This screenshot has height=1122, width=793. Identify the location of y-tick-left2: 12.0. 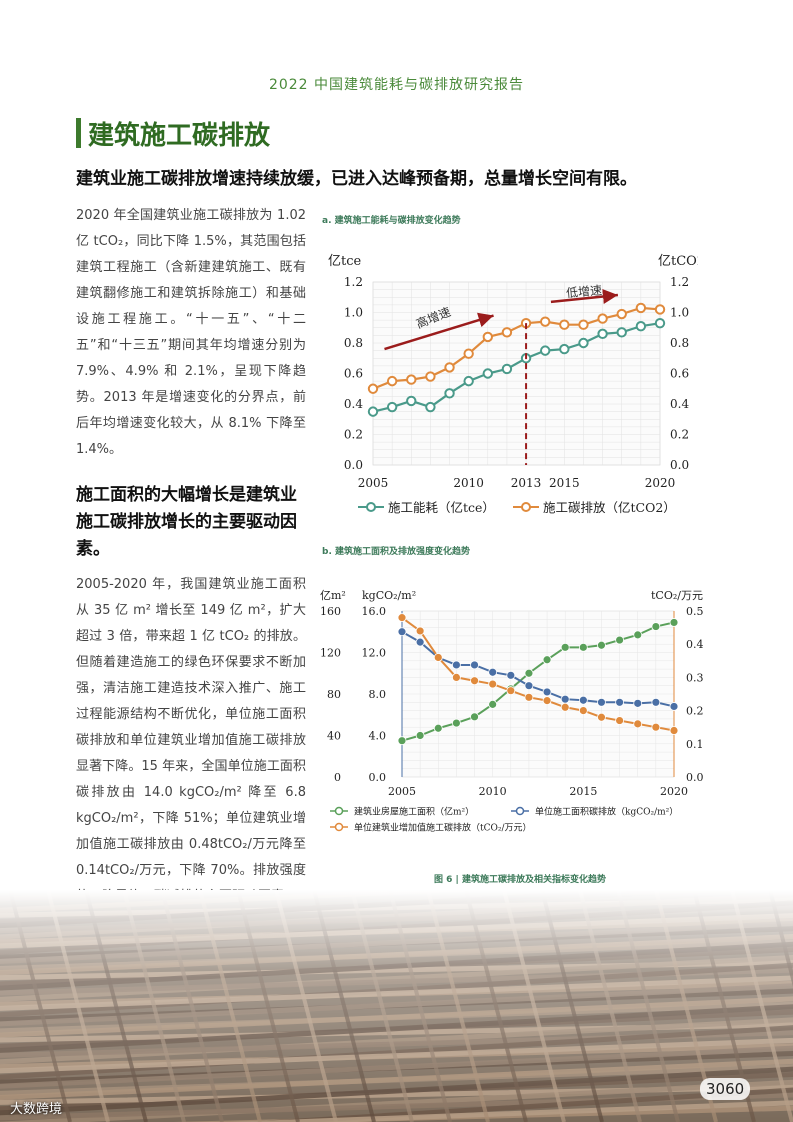
(374, 653).